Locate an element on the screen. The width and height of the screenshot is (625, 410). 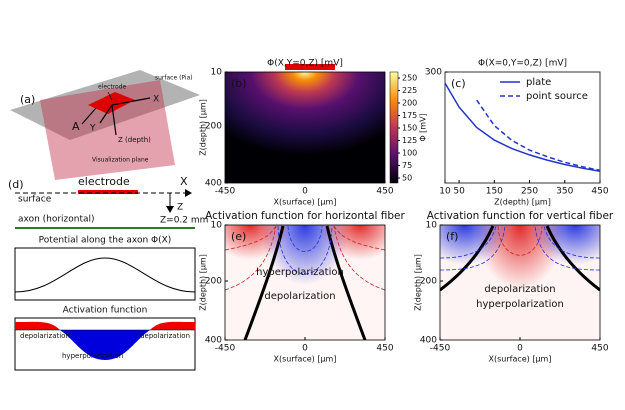
label: Z is located at coordinates (180, 208).